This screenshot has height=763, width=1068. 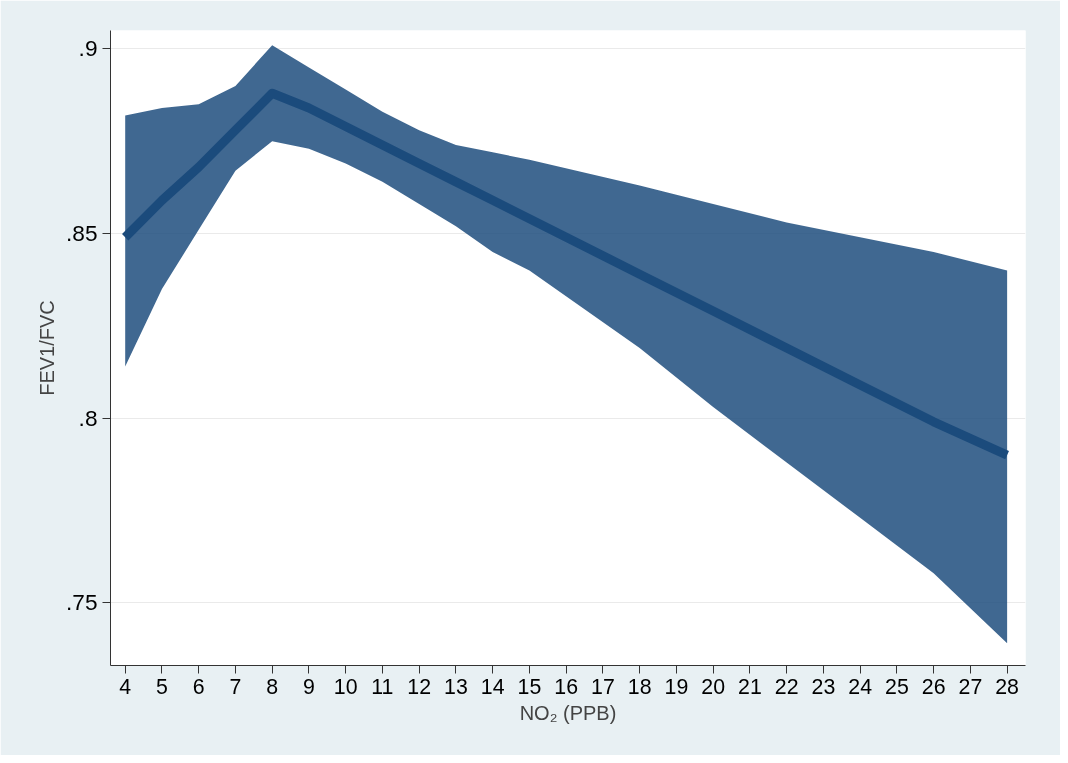 I want to click on x-tick-label: 13, so click(x=456, y=686).